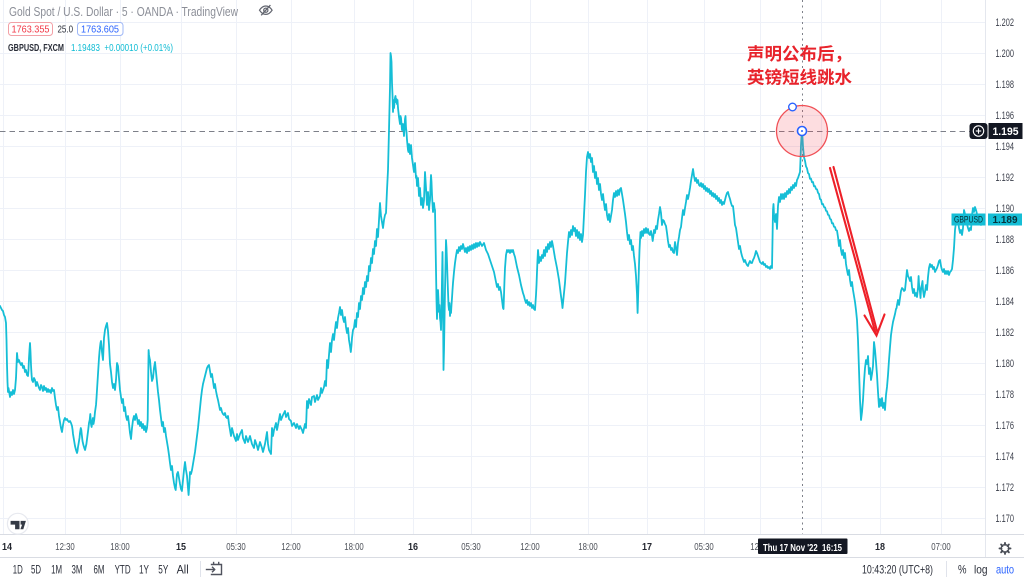  Describe the element at coordinates (99, 571) in the screenshot. I see `svg-text: 6M` at that location.